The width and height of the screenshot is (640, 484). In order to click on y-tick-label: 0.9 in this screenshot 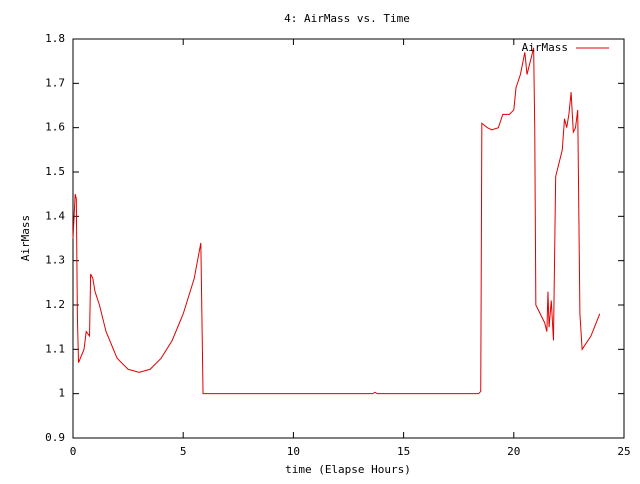, I will do `click(55, 437)`.